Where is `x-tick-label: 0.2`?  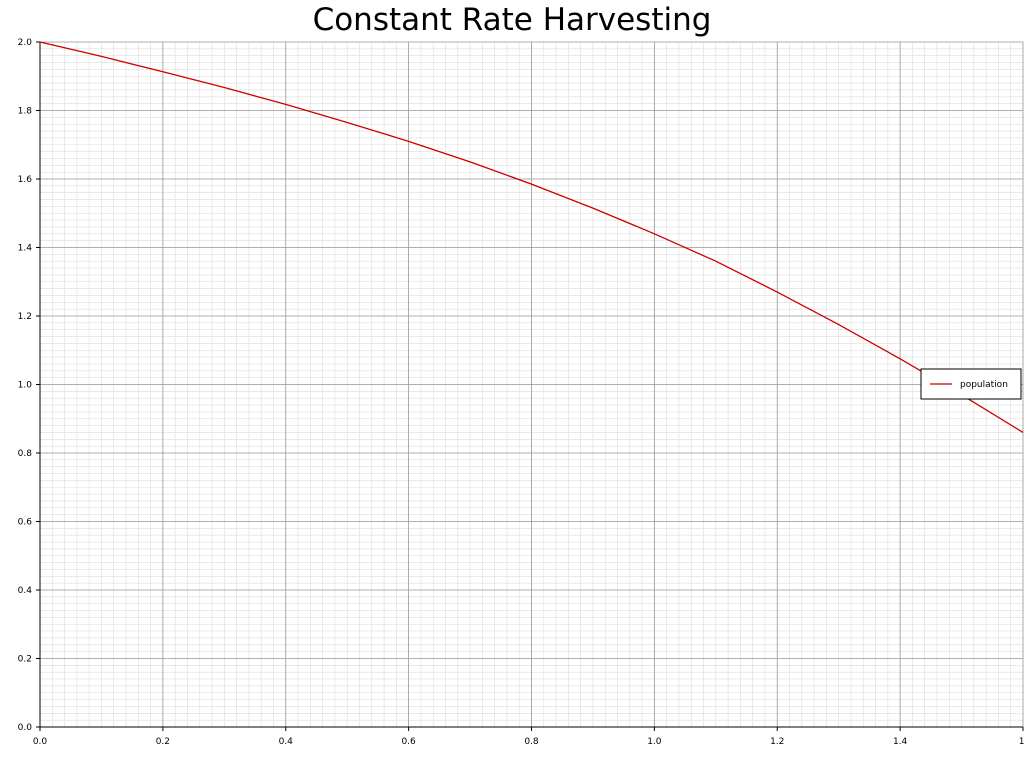 x-tick-label: 0.2 is located at coordinates (163, 742).